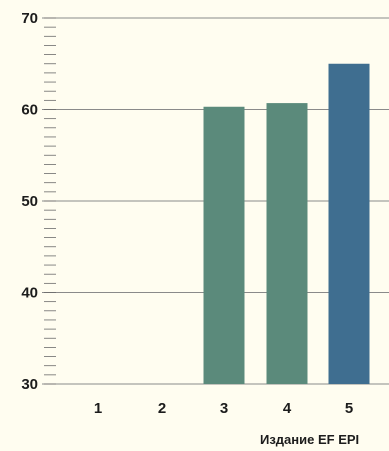  I want to click on x-tick-label: 2, so click(162, 408).